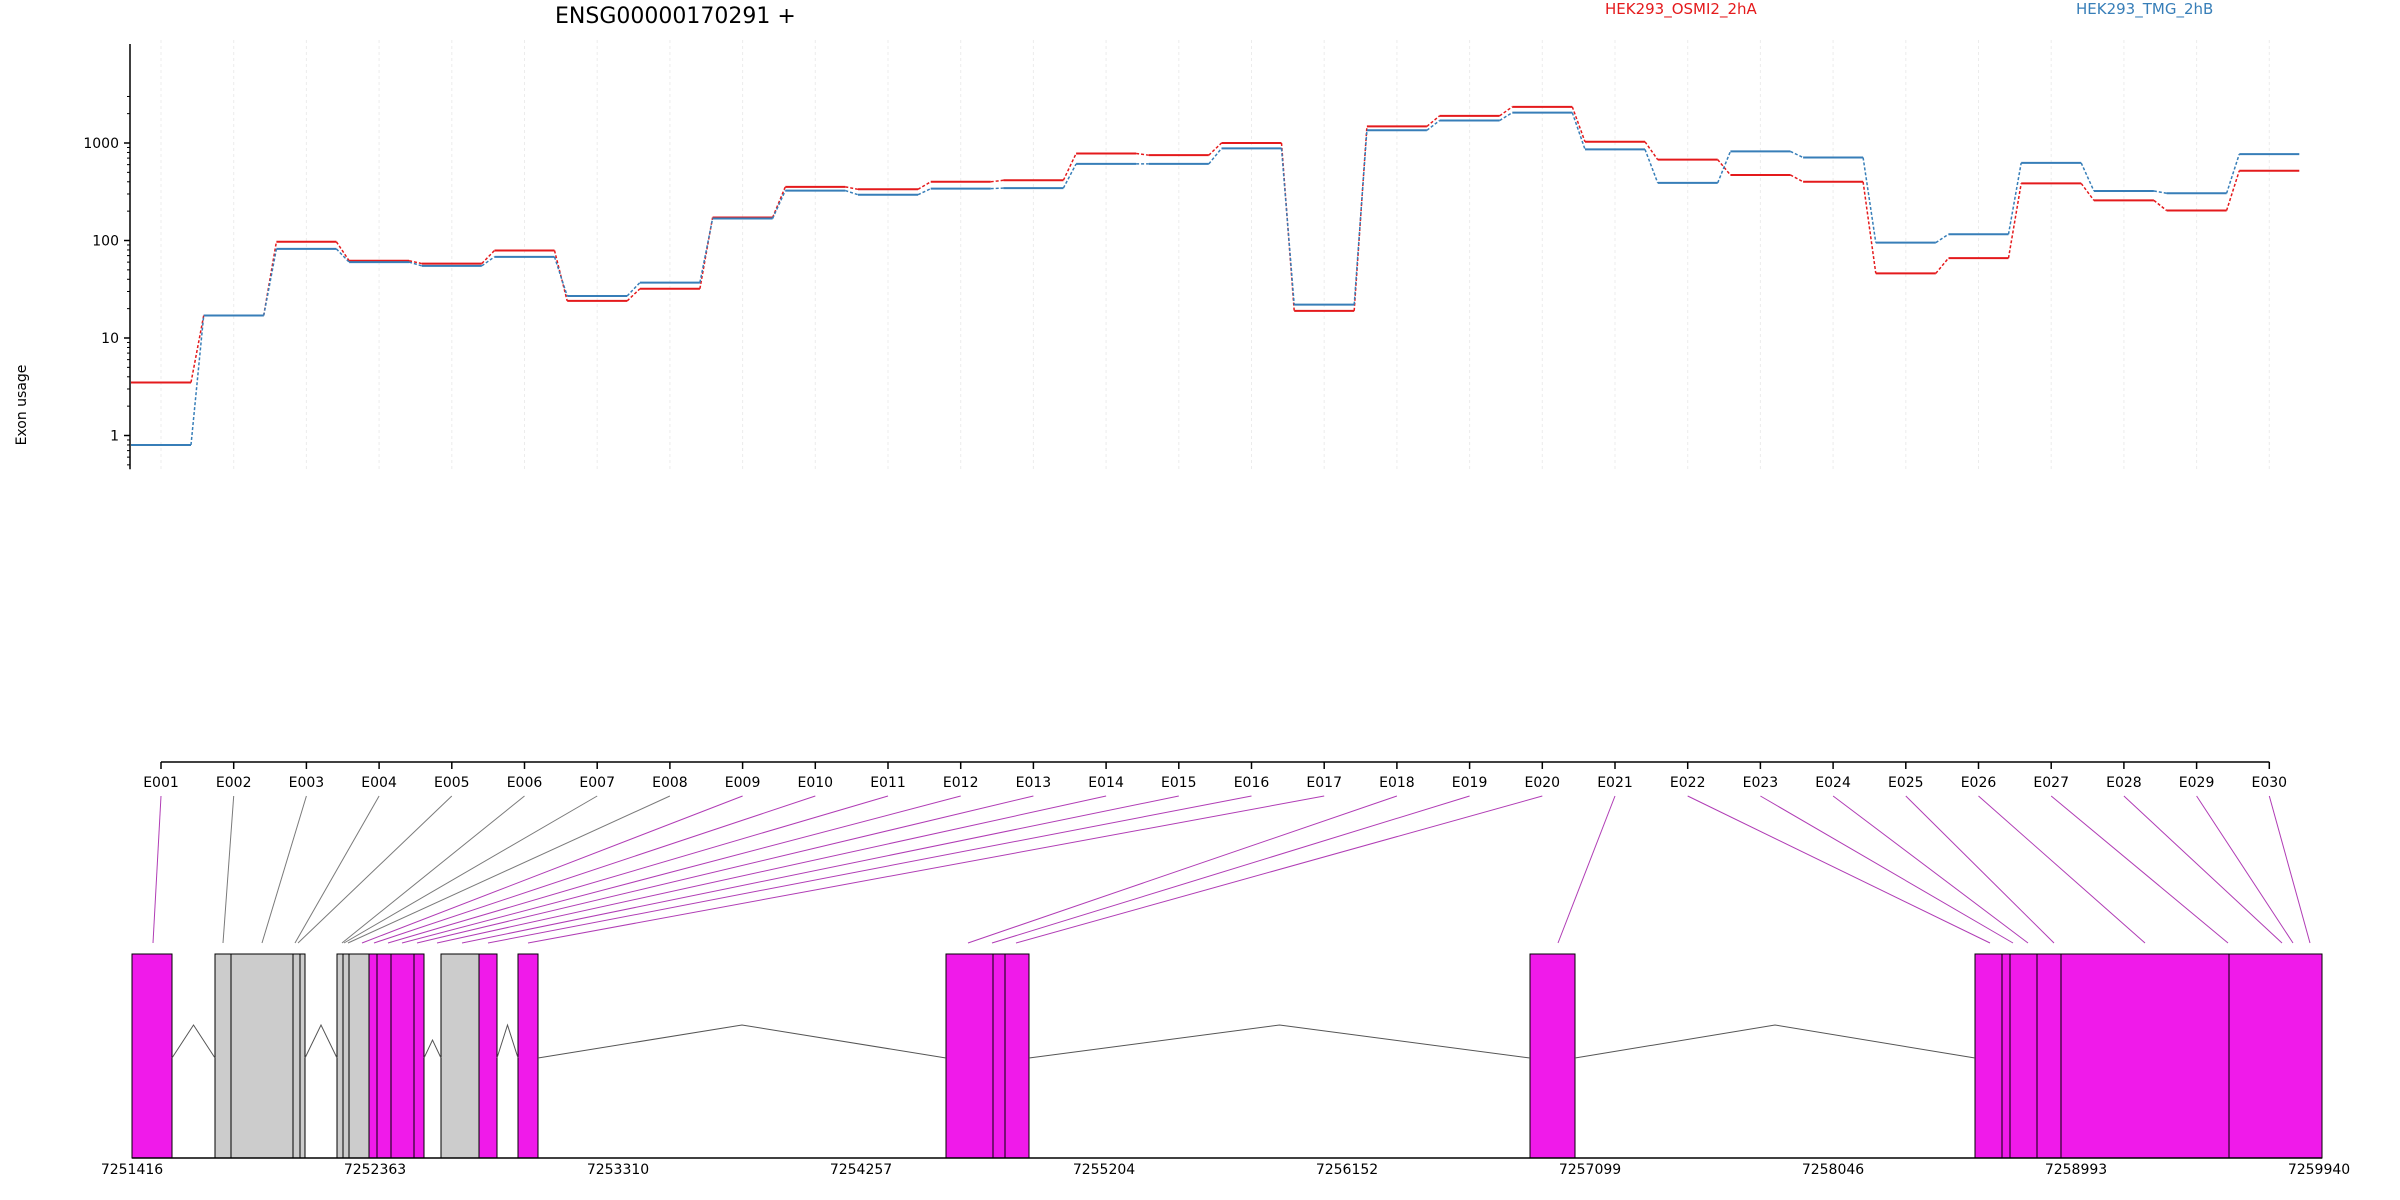 Image resolution: width=2400 pixels, height=1200 pixels. I want to click on connector-E030, so click(2289, 869).